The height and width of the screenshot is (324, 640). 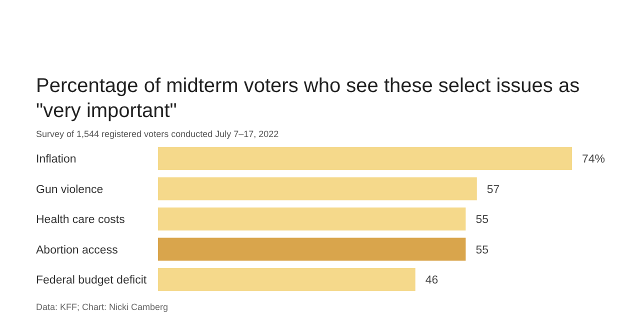 I want to click on data-label: 46, so click(x=431, y=280).